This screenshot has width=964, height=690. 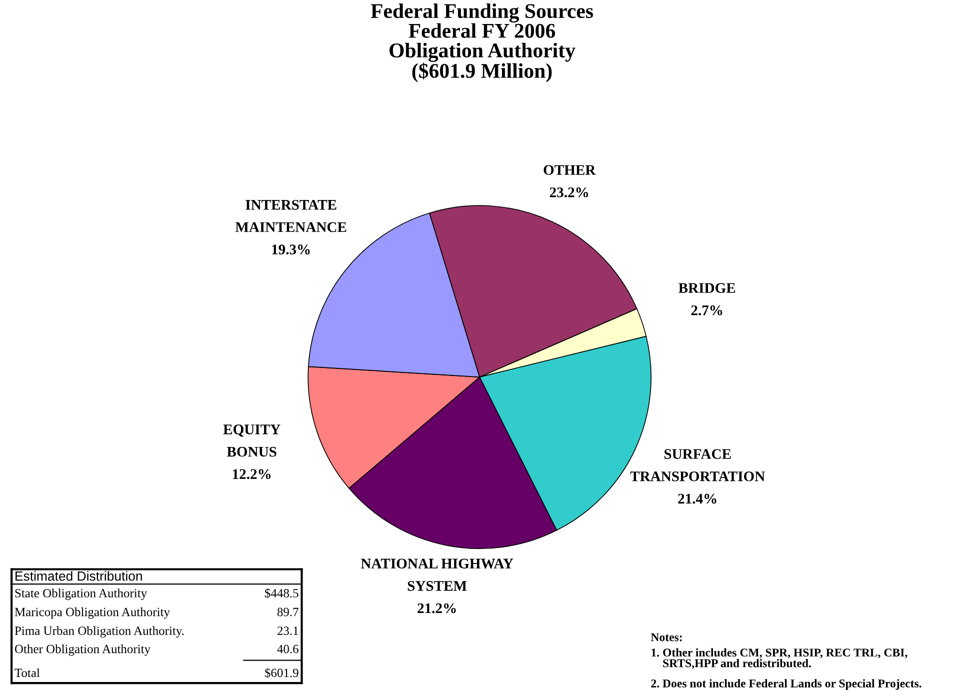 What do you see at coordinates (92, 613) in the screenshot?
I see `text: Maricopa Obligation Authority` at bounding box center [92, 613].